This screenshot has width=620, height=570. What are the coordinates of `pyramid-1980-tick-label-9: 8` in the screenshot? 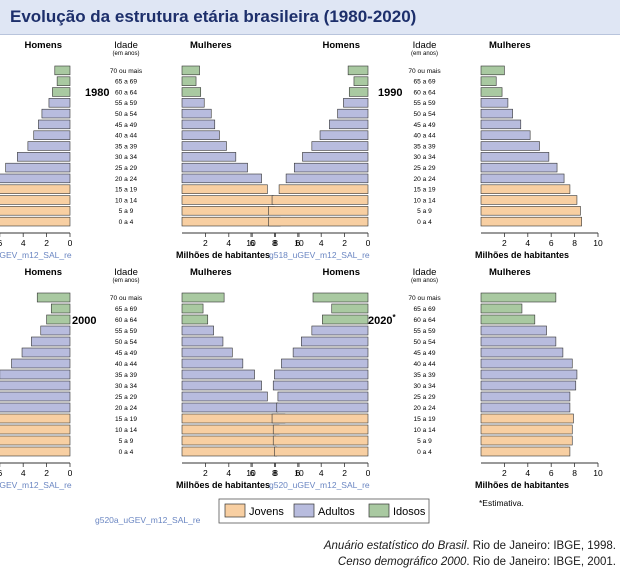 It's located at (275, 243).